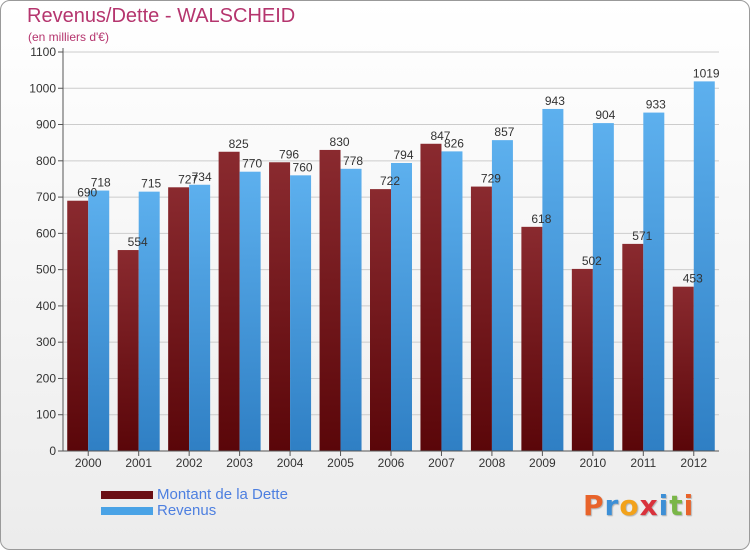  Describe the element at coordinates (46, 161) in the screenshot. I see `y-tick-label: 800` at that location.